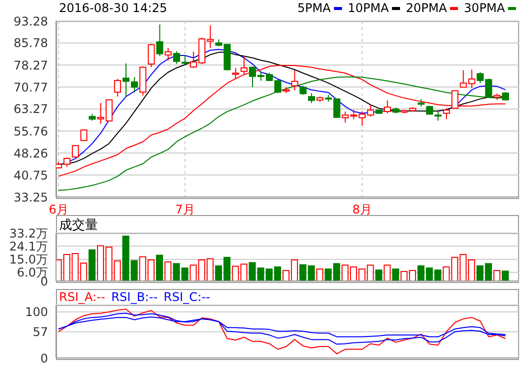 Image resolution: width=520 pixels, height=365 pixels. I want to click on y-tick-label: 55.76, so click(31, 131).